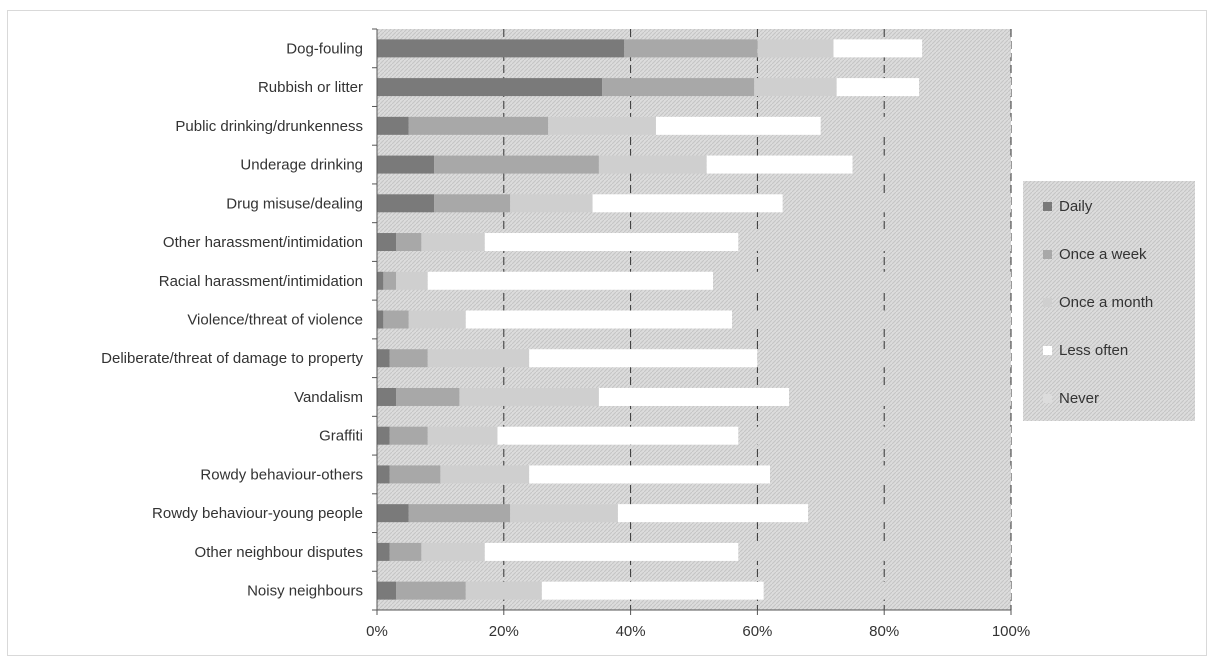 The width and height of the screenshot is (1216, 663). I want to click on legend-label: Less often, so click(1093, 350).